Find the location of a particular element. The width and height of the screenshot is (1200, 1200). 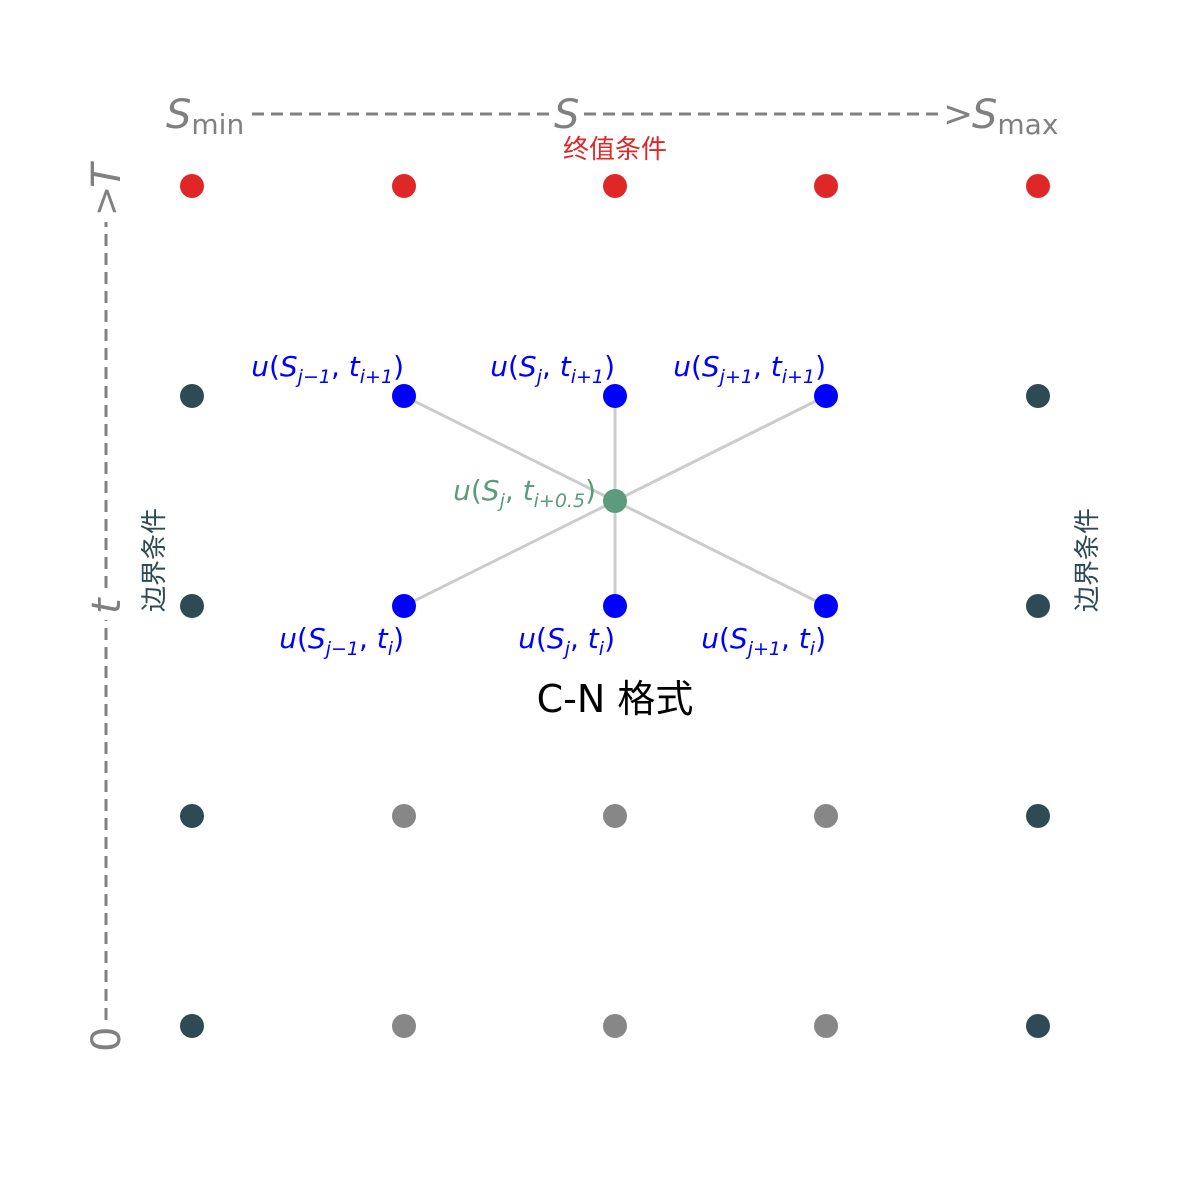

t-axis-start-label: 0 is located at coordinates (107, 1039).